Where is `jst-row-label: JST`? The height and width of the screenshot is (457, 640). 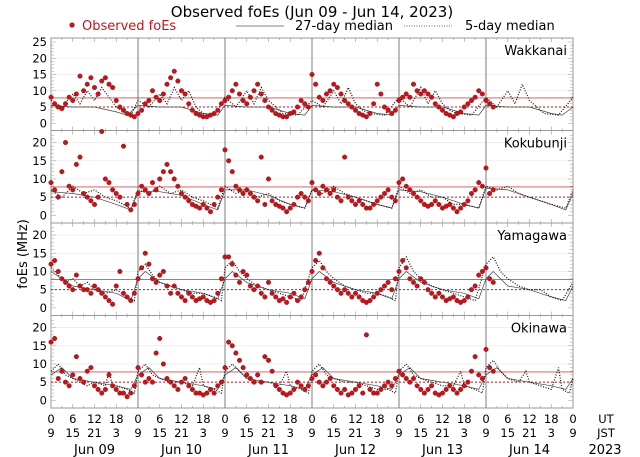 jst-row-label: JST is located at coordinates (606, 433).